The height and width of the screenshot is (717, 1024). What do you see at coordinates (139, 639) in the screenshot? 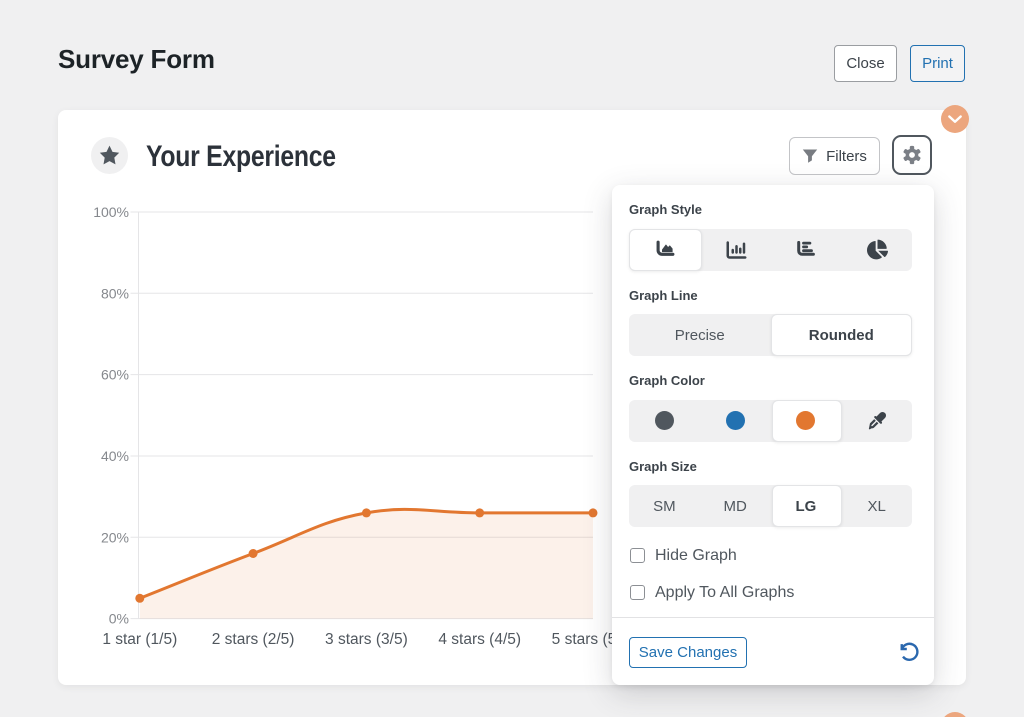
I see `svg-text: 1 star (1/5)` at bounding box center [139, 639].